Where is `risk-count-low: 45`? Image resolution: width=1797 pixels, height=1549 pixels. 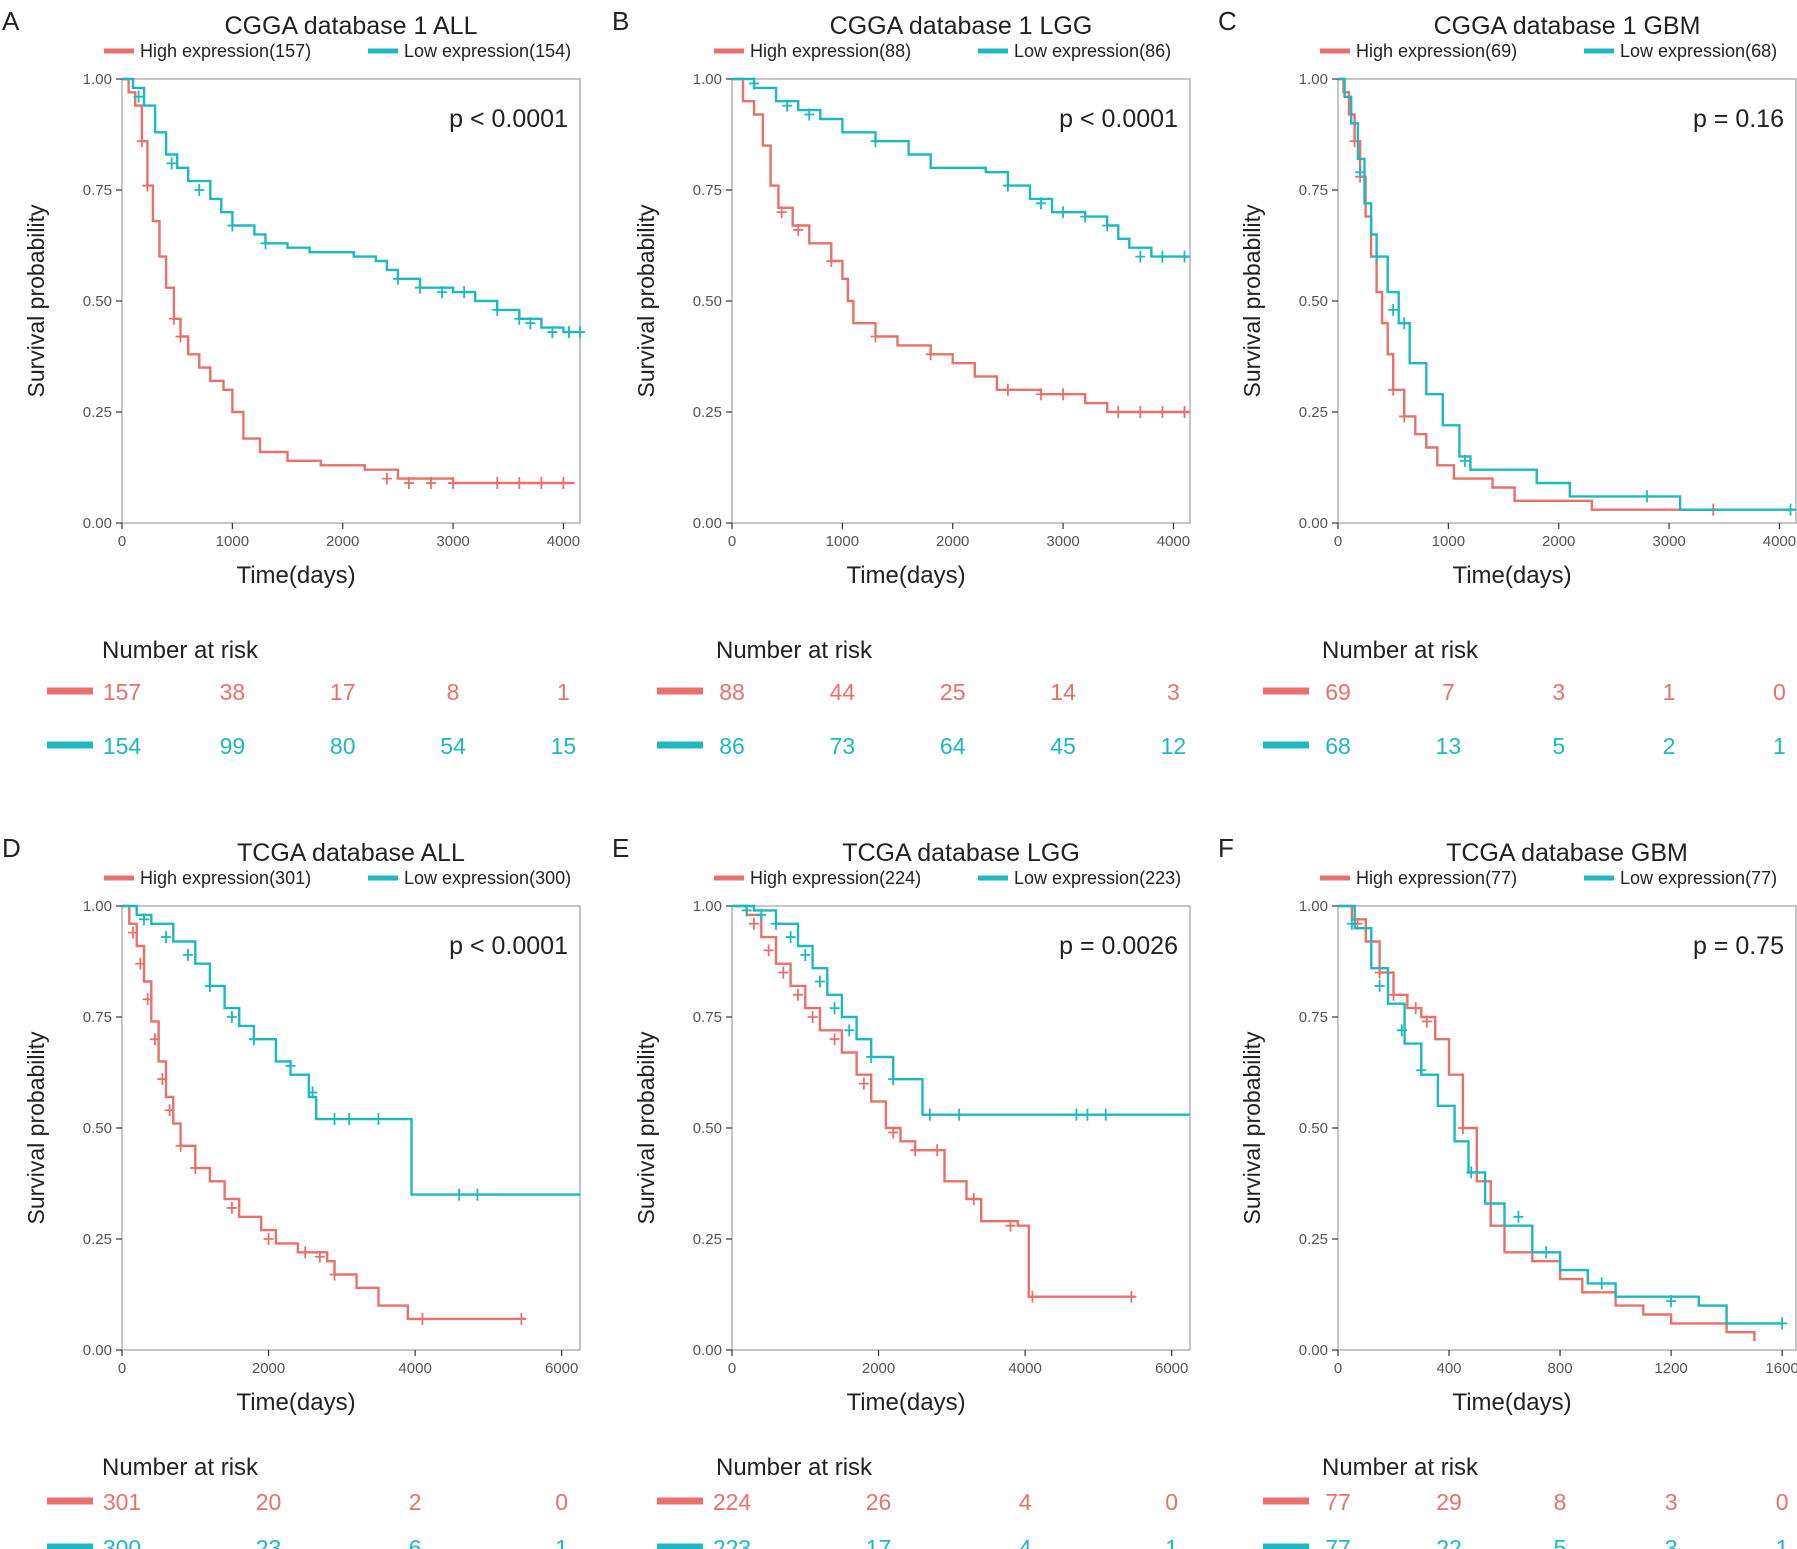 risk-count-low: 45 is located at coordinates (1063, 746).